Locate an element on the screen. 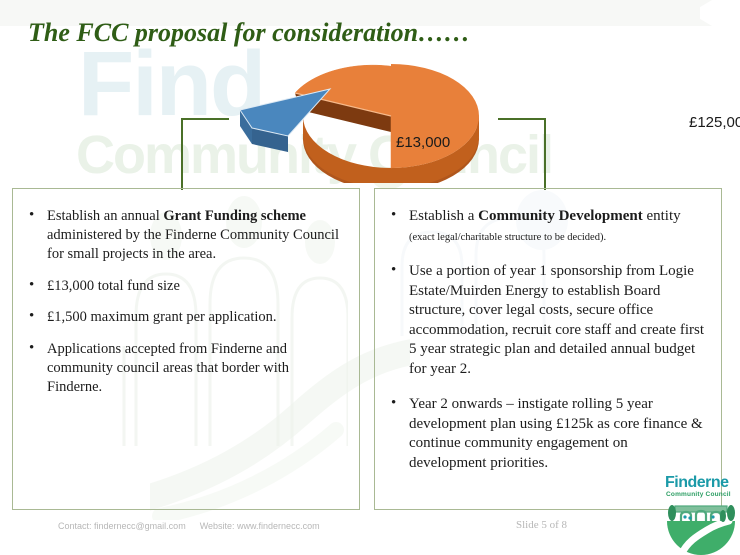 The width and height of the screenshot is (740, 555). pie-slice-blue-top is located at coordinates (285, 112).